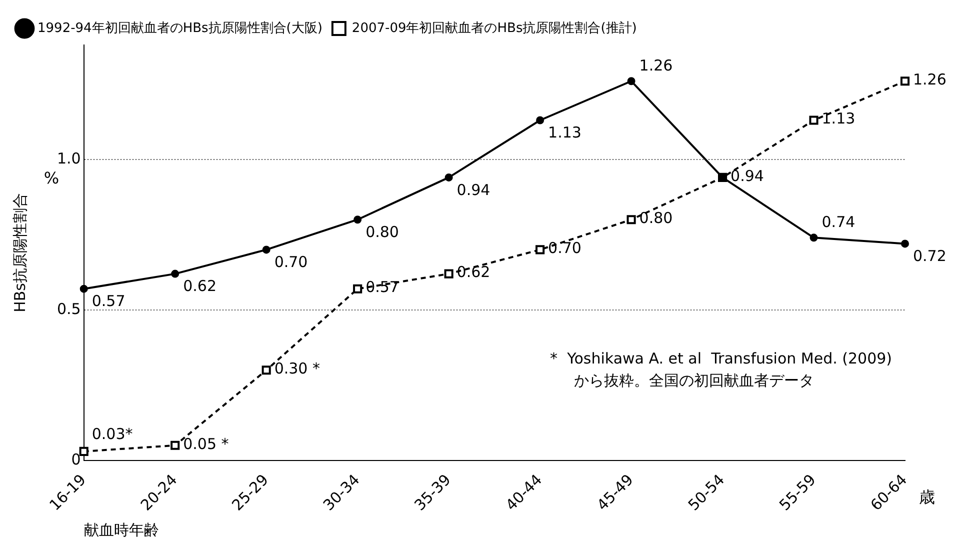 This screenshot has height=552, width=961. What do you see at coordinates (494, 28) in the screenshot?
I see `legend-label: 2007-09年初回献血者のHBs抗原陽性割合(推計)` at bounding box center [494, 28].